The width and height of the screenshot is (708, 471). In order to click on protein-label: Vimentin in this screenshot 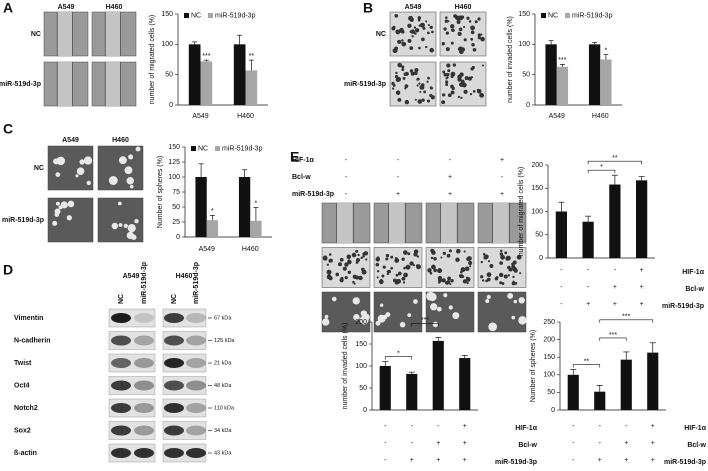, I will do `click(28, 318)`.